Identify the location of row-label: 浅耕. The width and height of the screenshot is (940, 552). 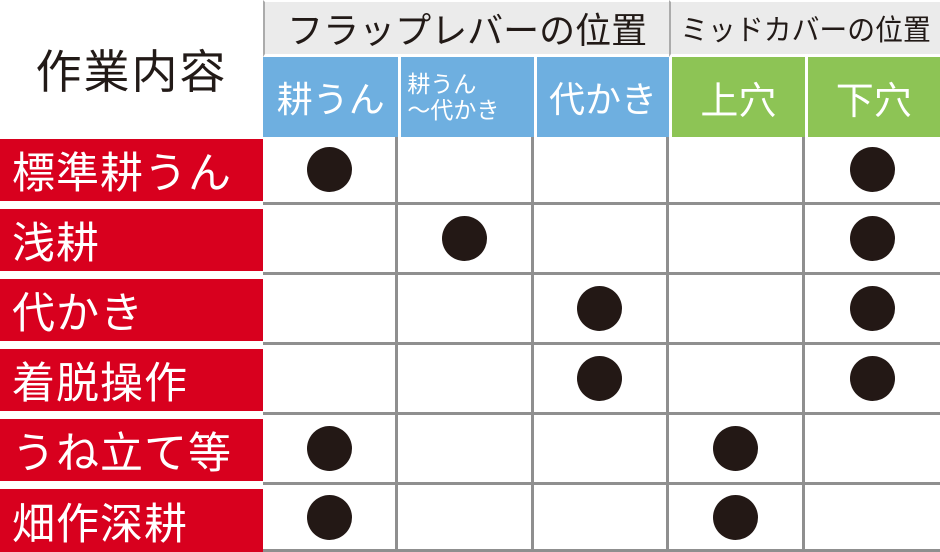
(131, 240).